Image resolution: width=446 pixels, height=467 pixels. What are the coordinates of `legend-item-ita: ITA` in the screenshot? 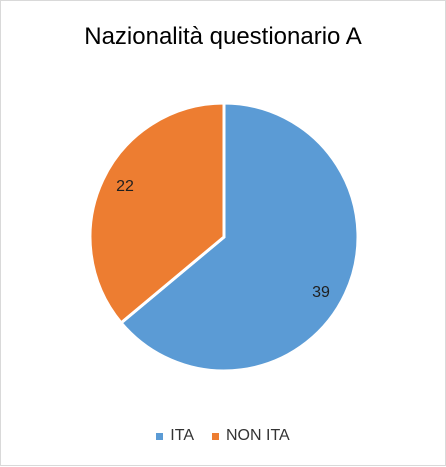 It's located at (175, 436).